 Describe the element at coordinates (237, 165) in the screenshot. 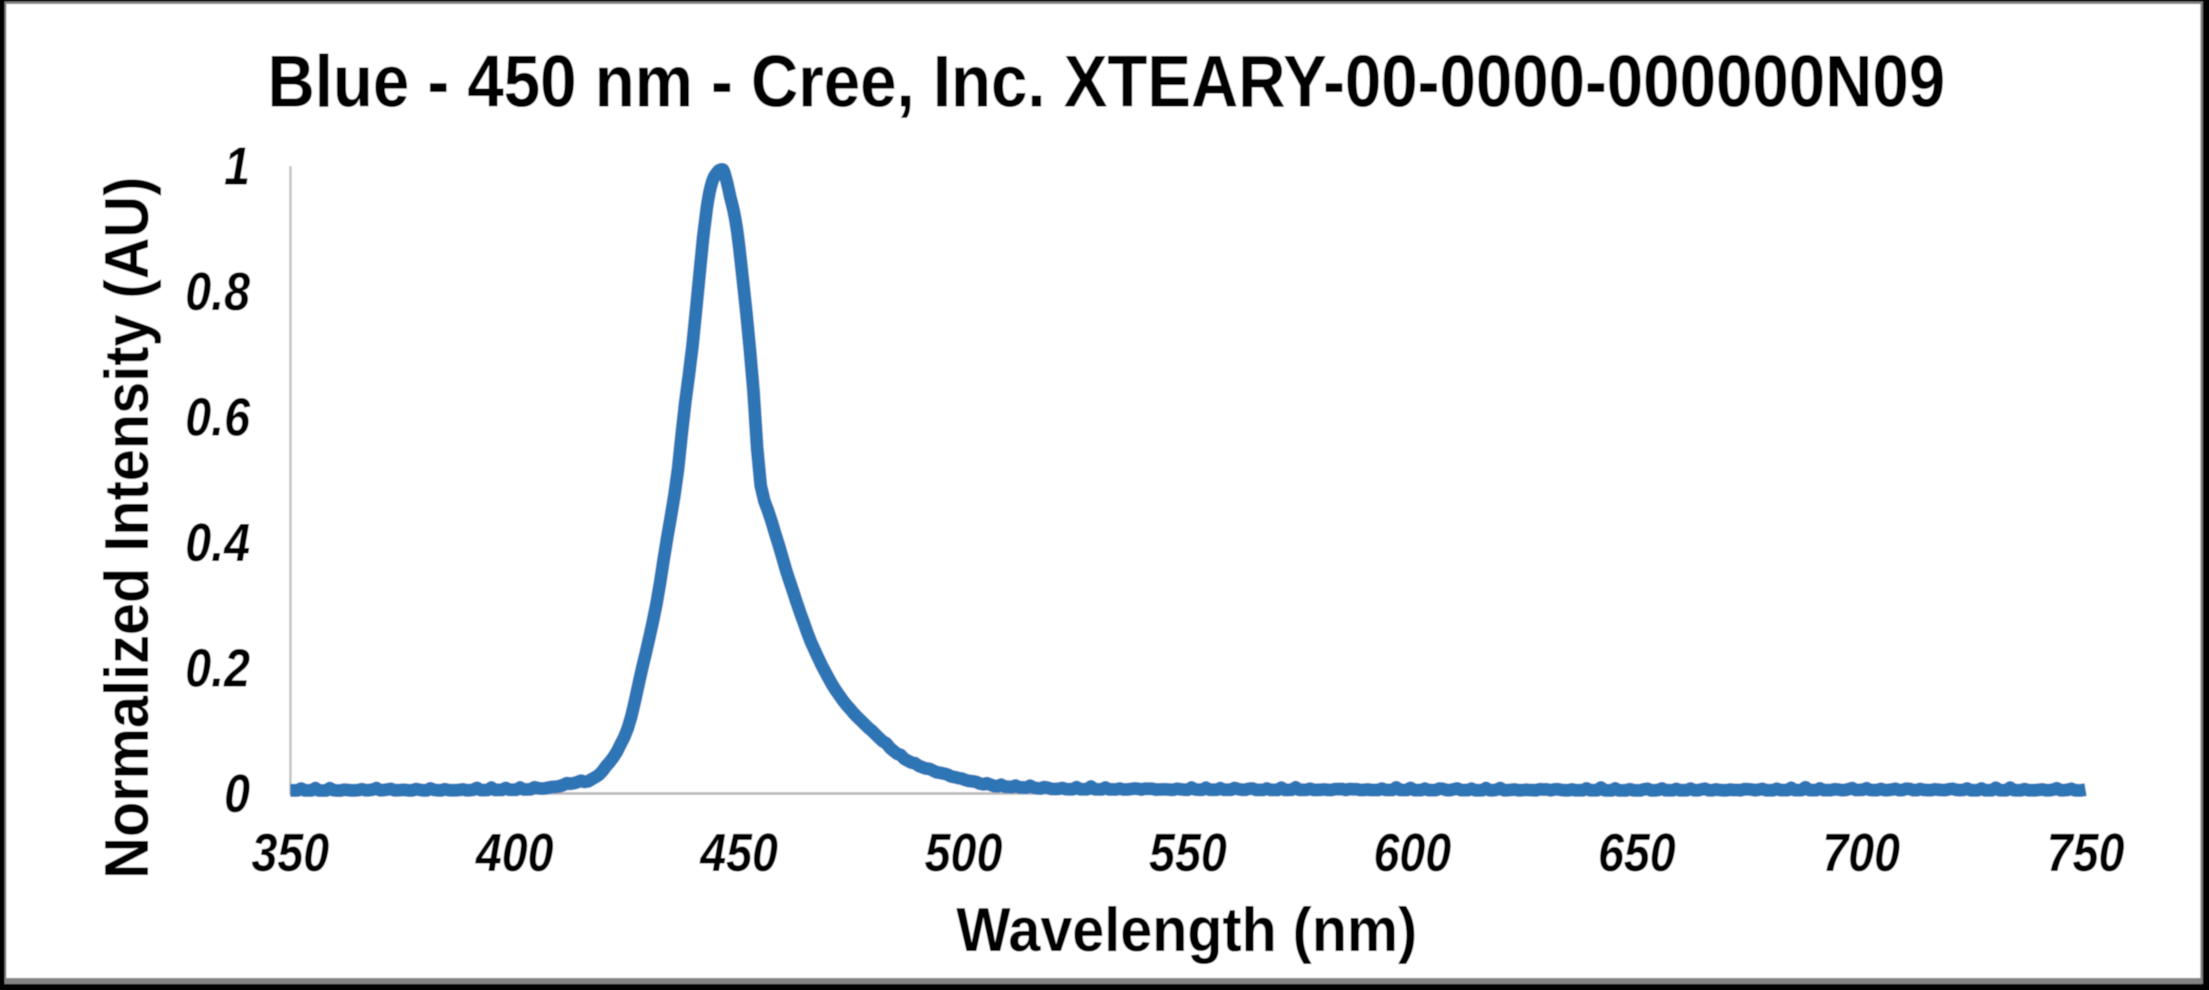

I see `svg-text: 1` at that location.